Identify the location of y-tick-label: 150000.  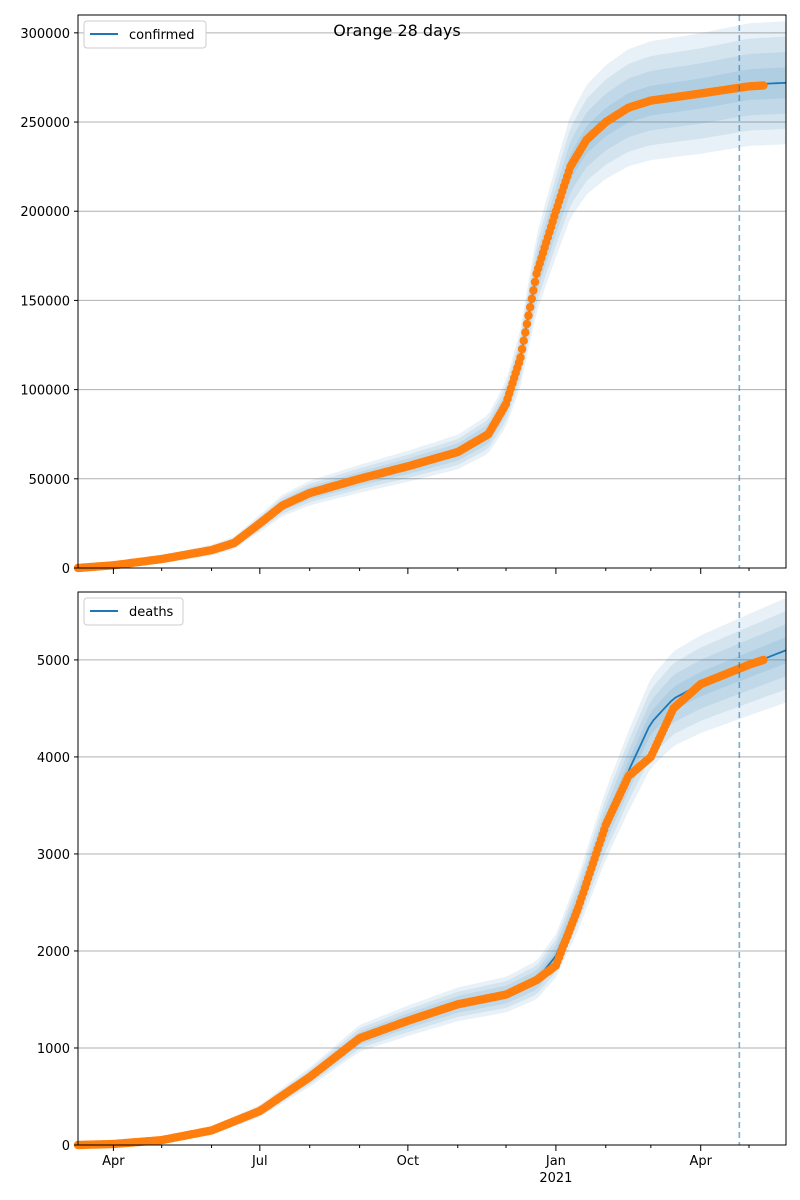
(45, 301).